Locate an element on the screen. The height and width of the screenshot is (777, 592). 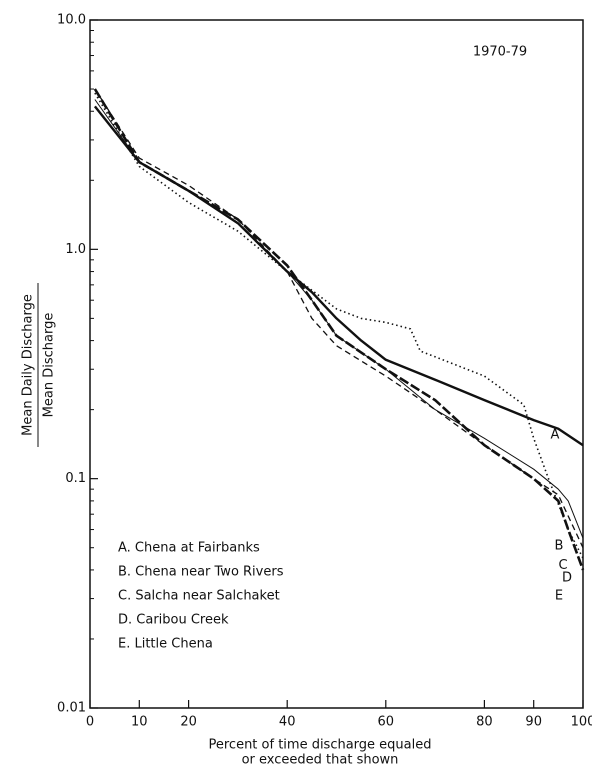
y-tick-label: 0.1 is located at coordinates (75, 478).